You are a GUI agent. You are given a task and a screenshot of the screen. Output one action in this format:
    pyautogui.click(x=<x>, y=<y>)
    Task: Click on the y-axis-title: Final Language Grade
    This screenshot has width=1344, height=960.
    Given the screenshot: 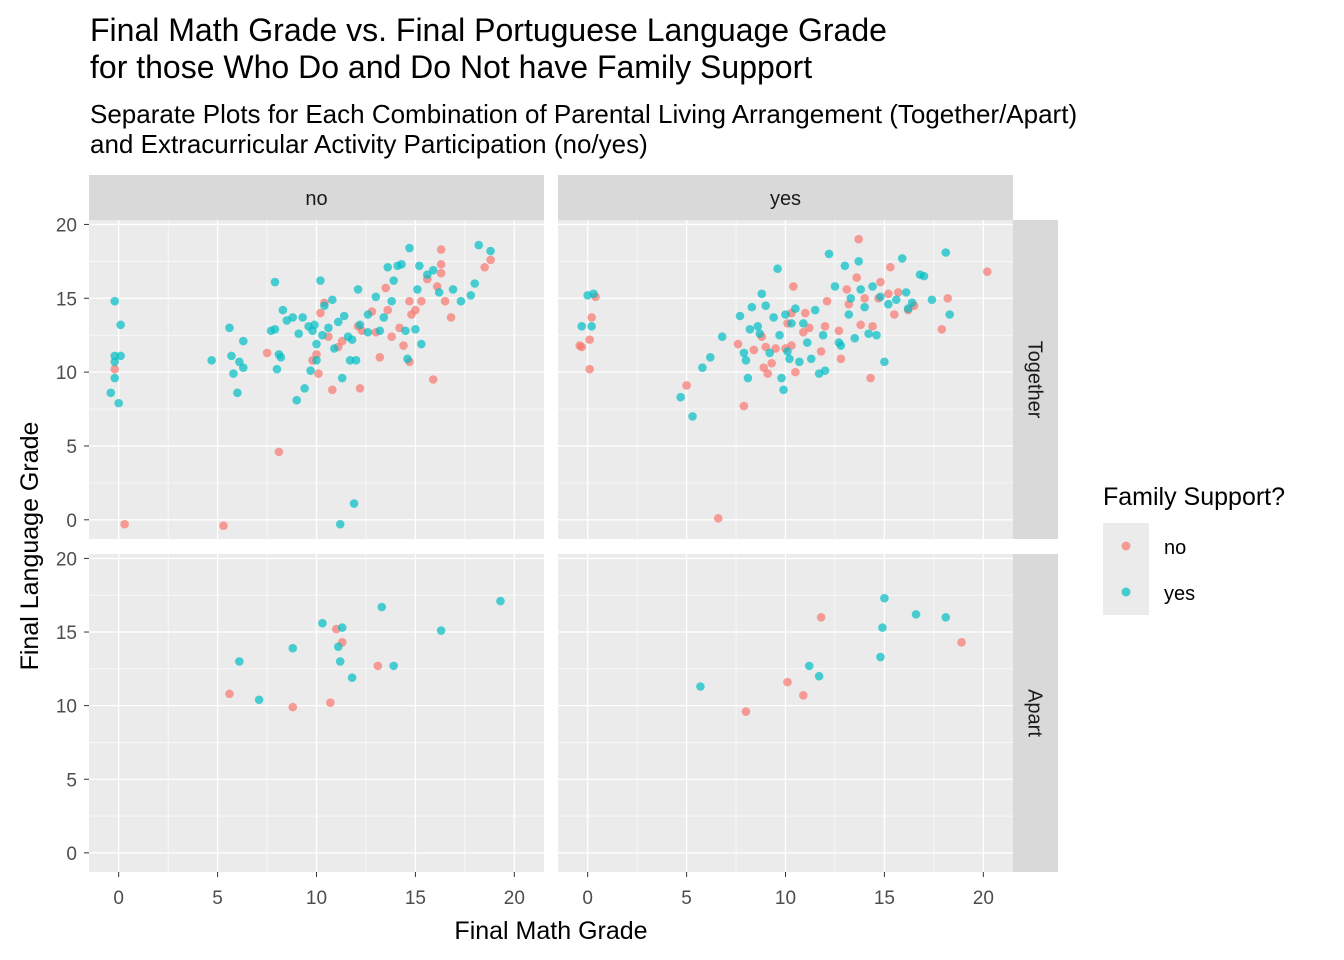 What is the action you would take?
    pyautogui.click(x=30, y=546)
    